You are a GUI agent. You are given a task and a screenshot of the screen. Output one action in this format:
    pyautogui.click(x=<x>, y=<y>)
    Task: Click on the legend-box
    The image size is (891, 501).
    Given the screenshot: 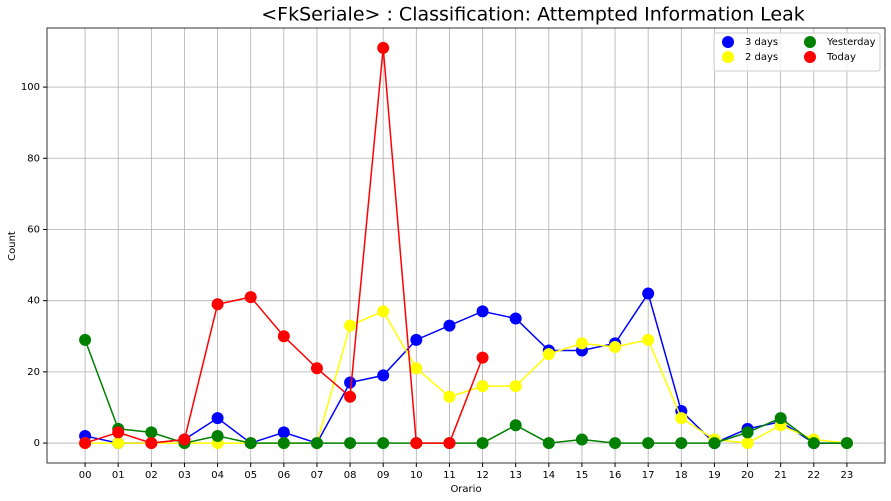 What is the action you would take?
    pyautogui.click(x=797, y=52)
    